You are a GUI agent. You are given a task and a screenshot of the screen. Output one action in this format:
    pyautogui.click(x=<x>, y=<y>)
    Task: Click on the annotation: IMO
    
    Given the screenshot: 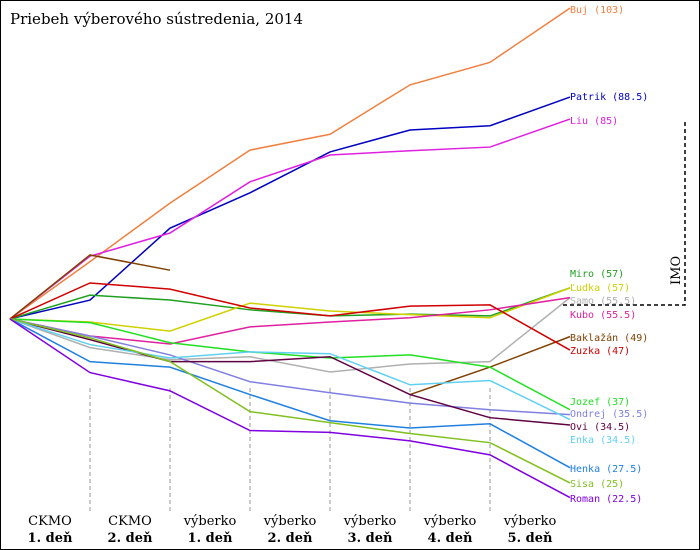 What is the action you would take?
    pyautogui.click(x=676, y=270)
    